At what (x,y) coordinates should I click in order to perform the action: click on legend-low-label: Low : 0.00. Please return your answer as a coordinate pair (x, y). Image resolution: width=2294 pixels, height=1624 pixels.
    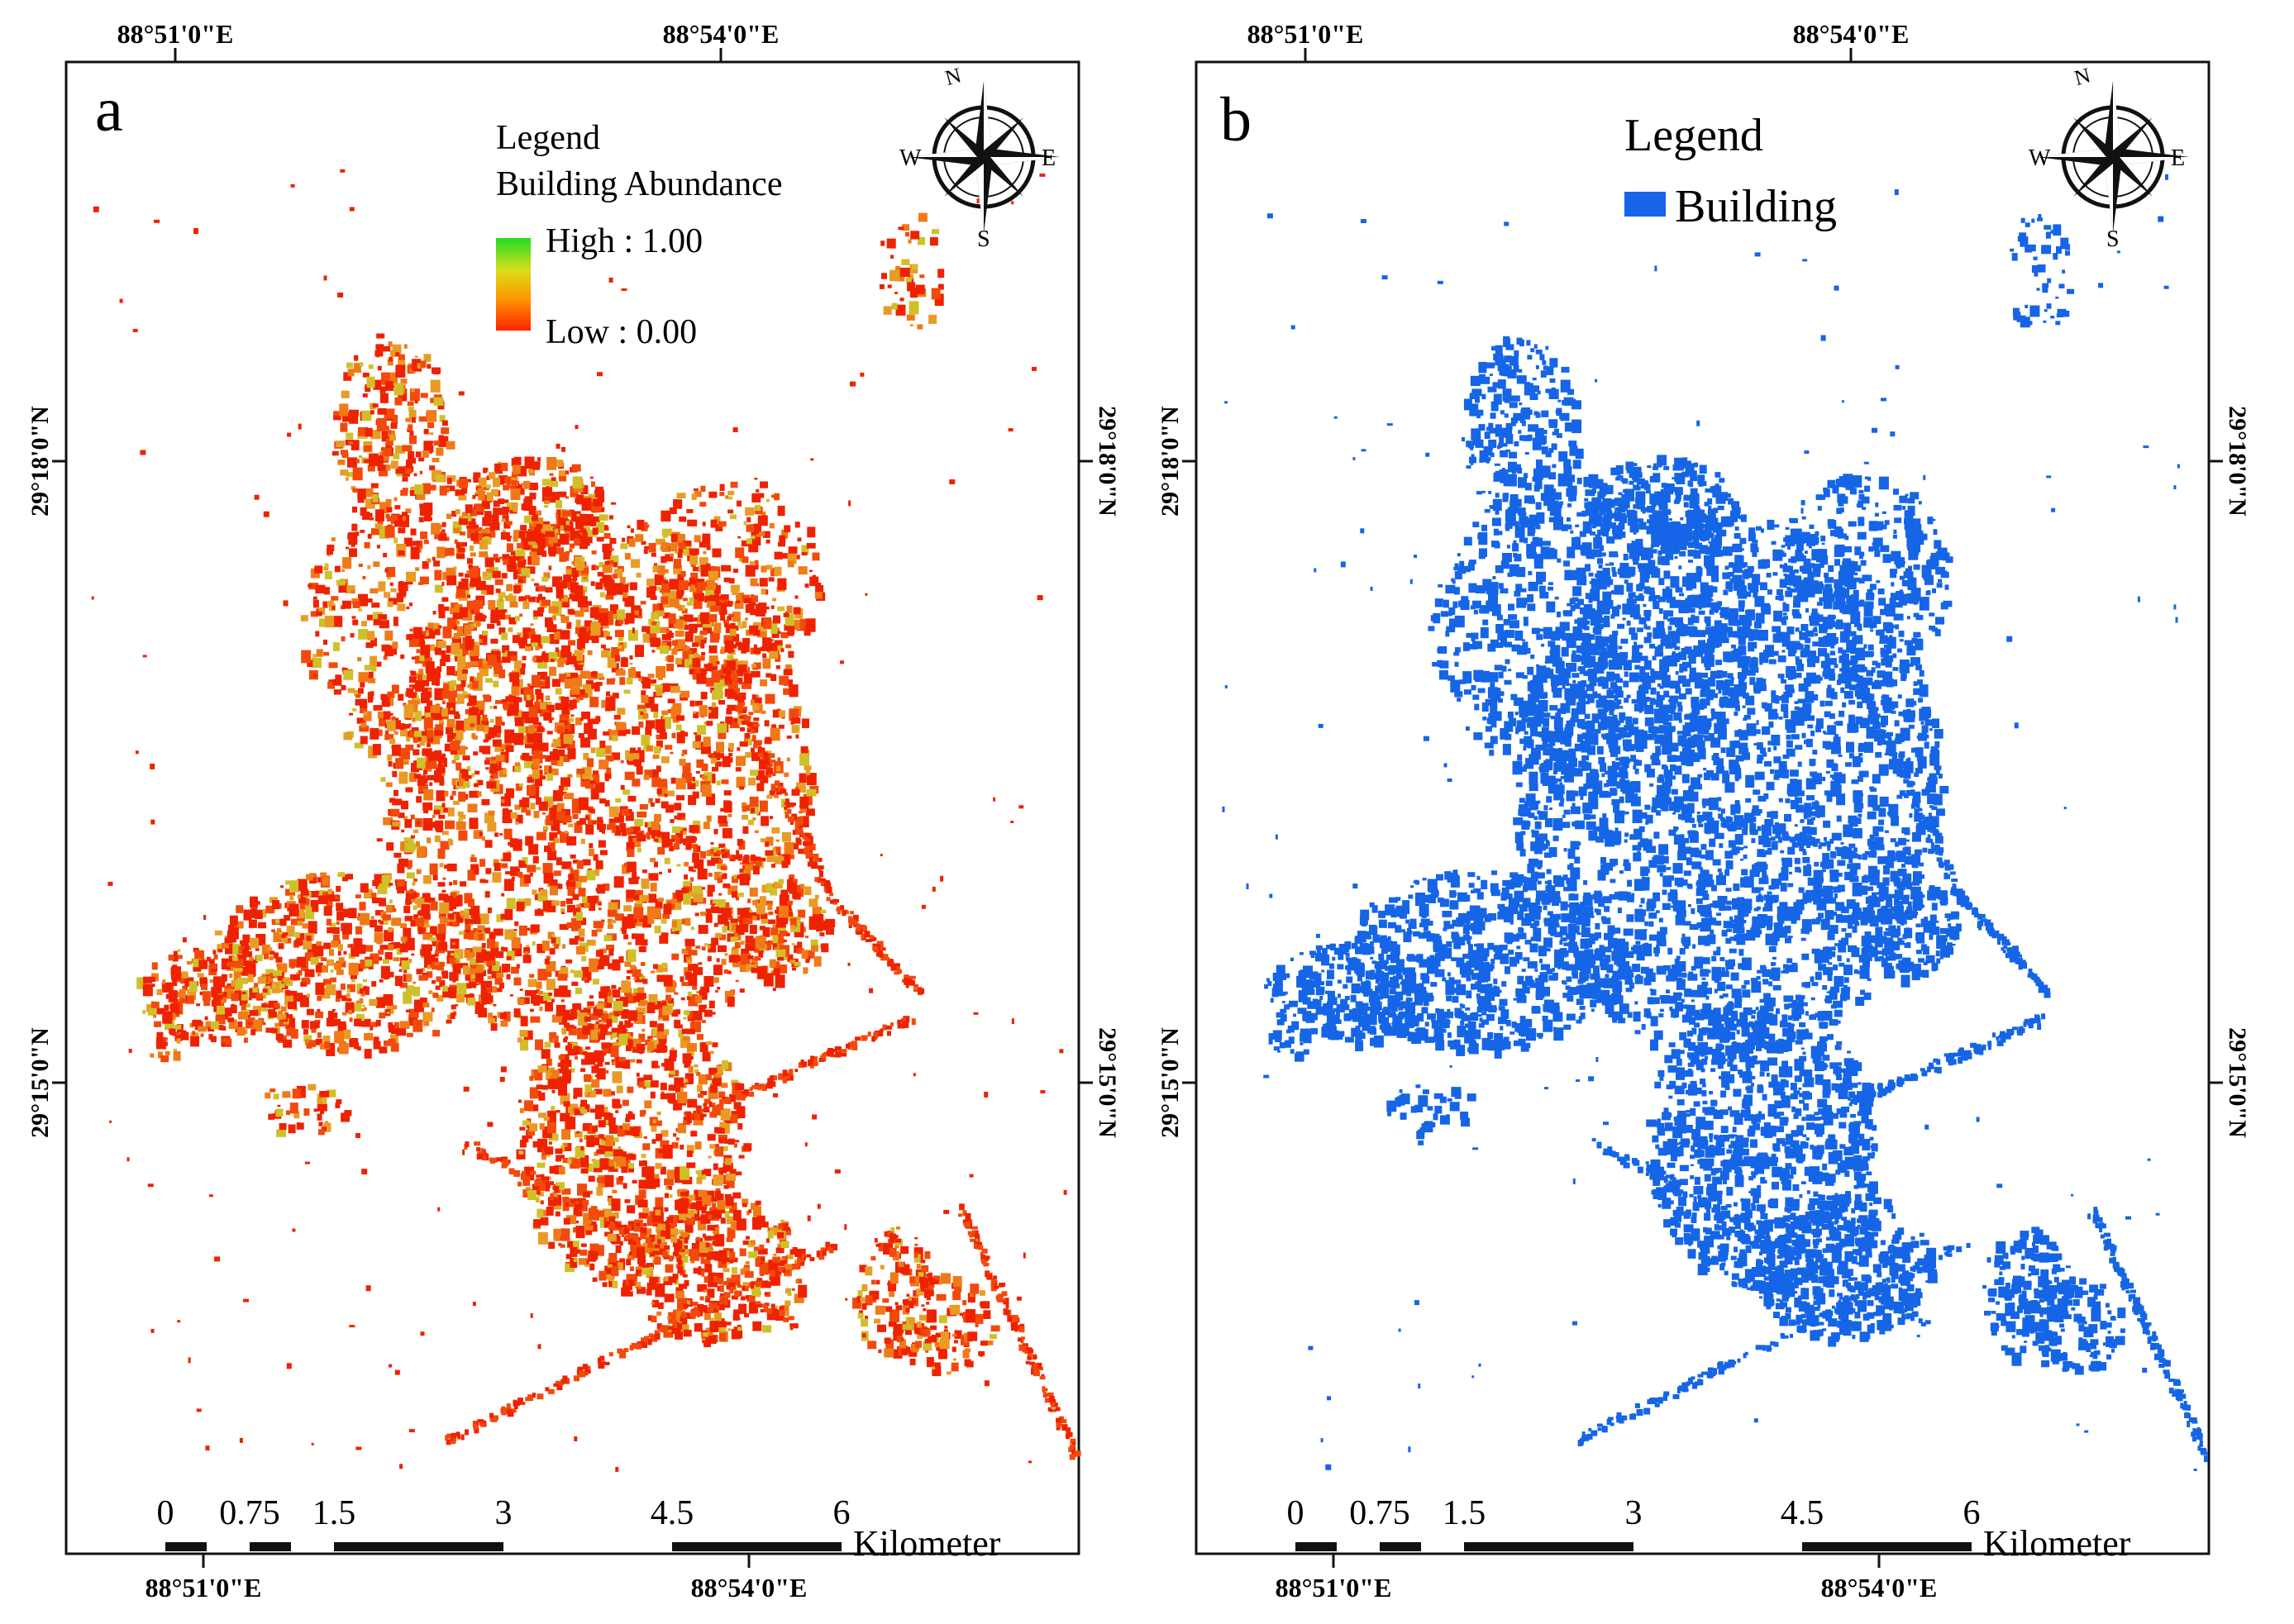
    Looking at the image, I should click on (621, 332).